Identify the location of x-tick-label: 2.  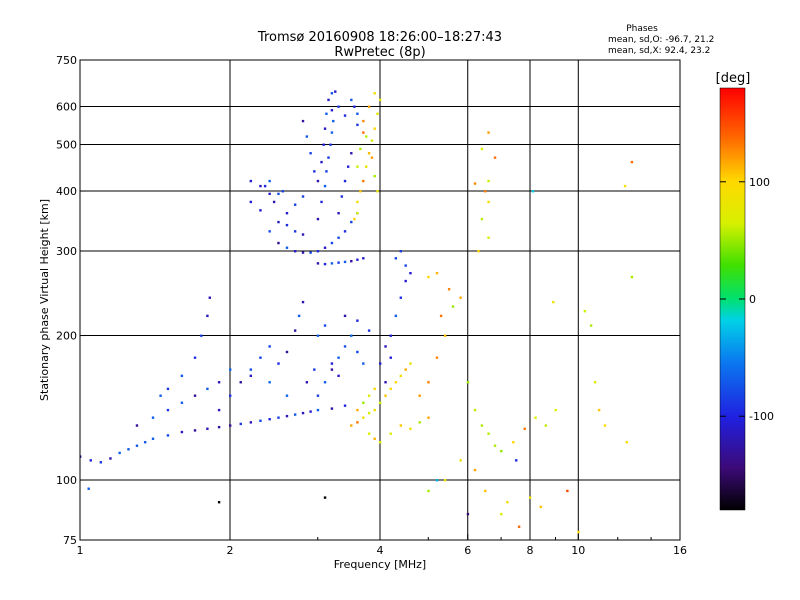
(230, 550).